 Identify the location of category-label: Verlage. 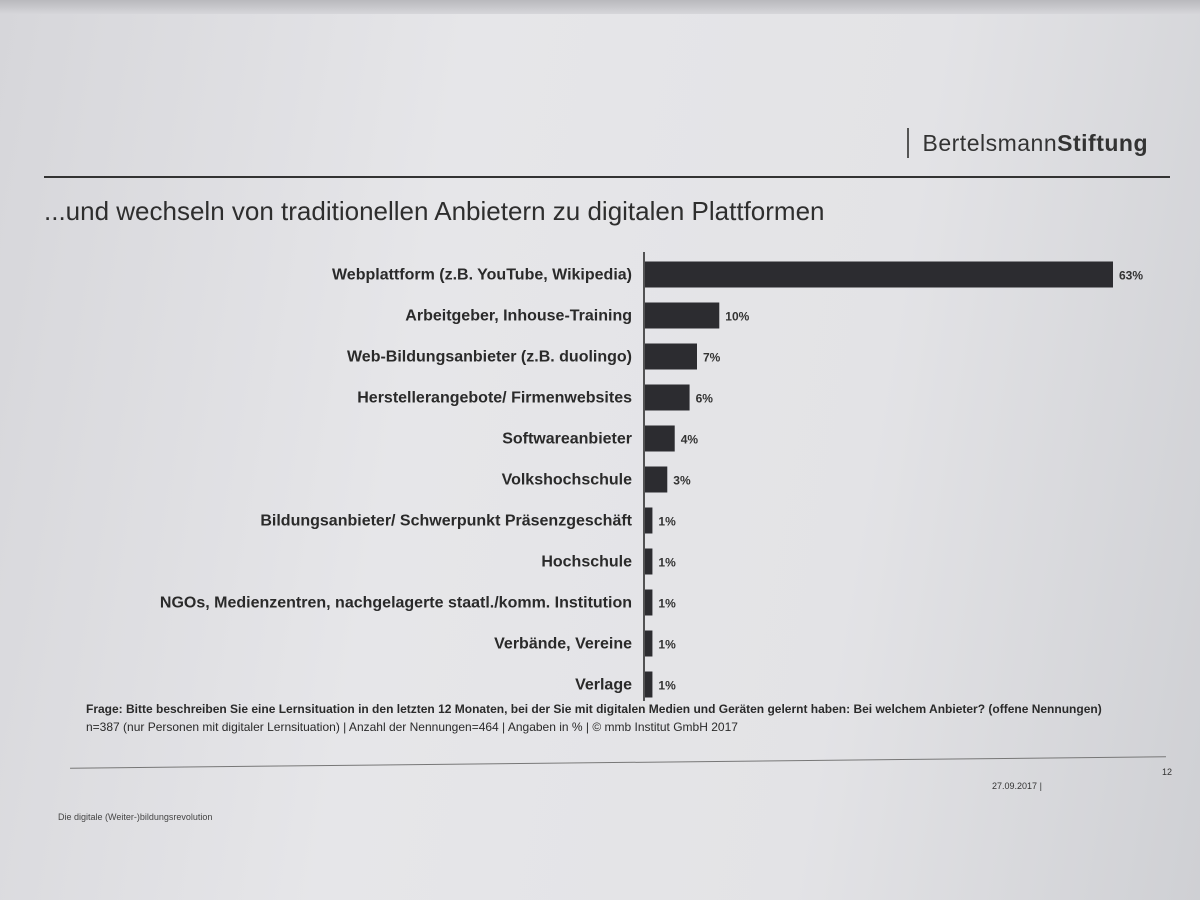
(603, 685).